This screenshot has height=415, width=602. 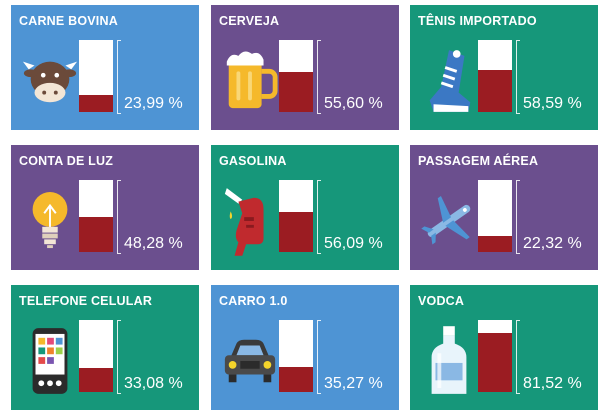 What do you see at coordinates (353, 243) in the screenshot?
I see `percentage-value: 56,09 %` at bounding box center [353, 243].